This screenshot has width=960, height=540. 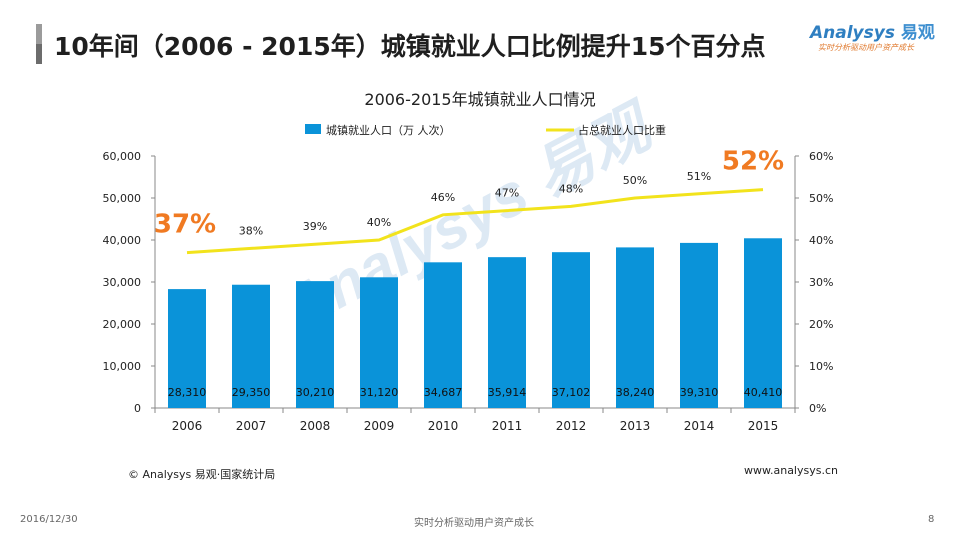 What do you see at coordinates (443, 392) in the screenshot?
I see `bar-value-label: 34,687` at bounding box center [443, 392].